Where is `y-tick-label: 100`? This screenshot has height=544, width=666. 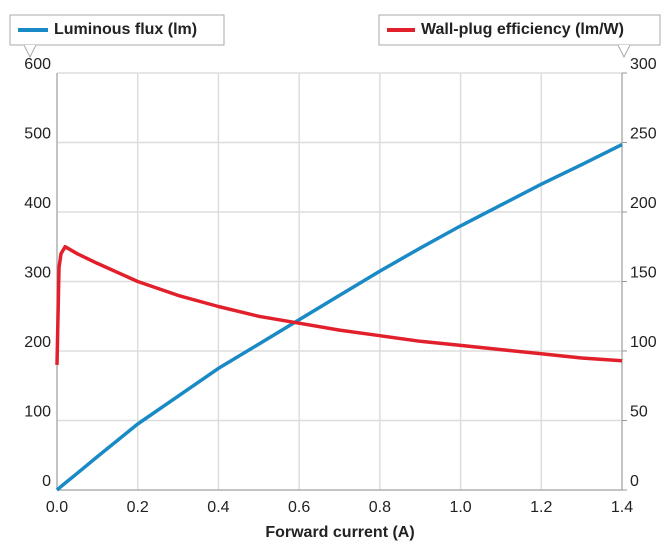
y-tick-label: 100 is located at coordinates (37, 412).